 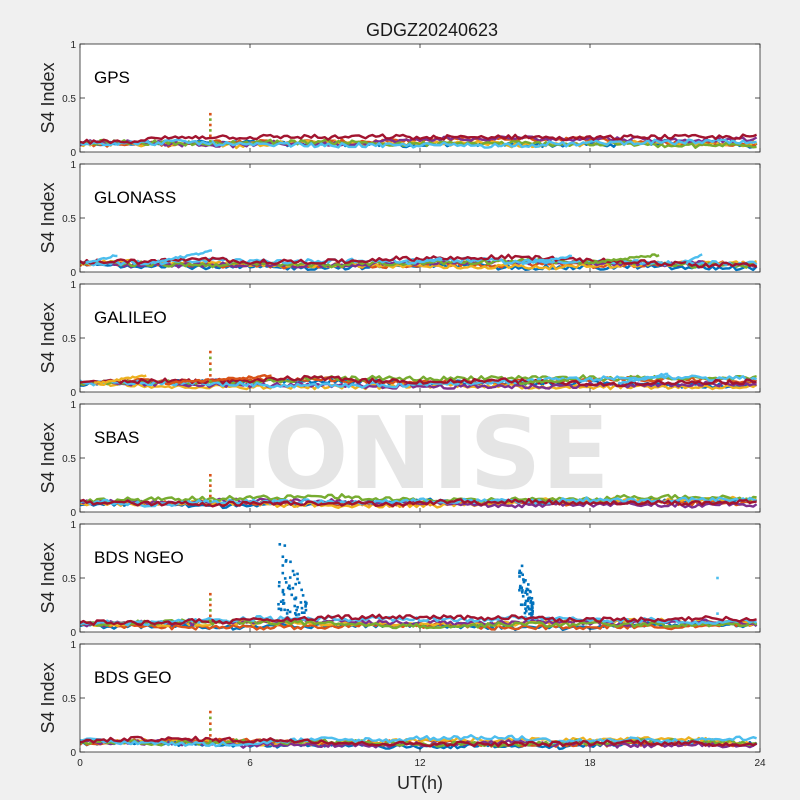 I want to click on panel-bds-ngeo: 0 0.5 1 BDS NGEO S4 Index, so click(x=399, y=579).